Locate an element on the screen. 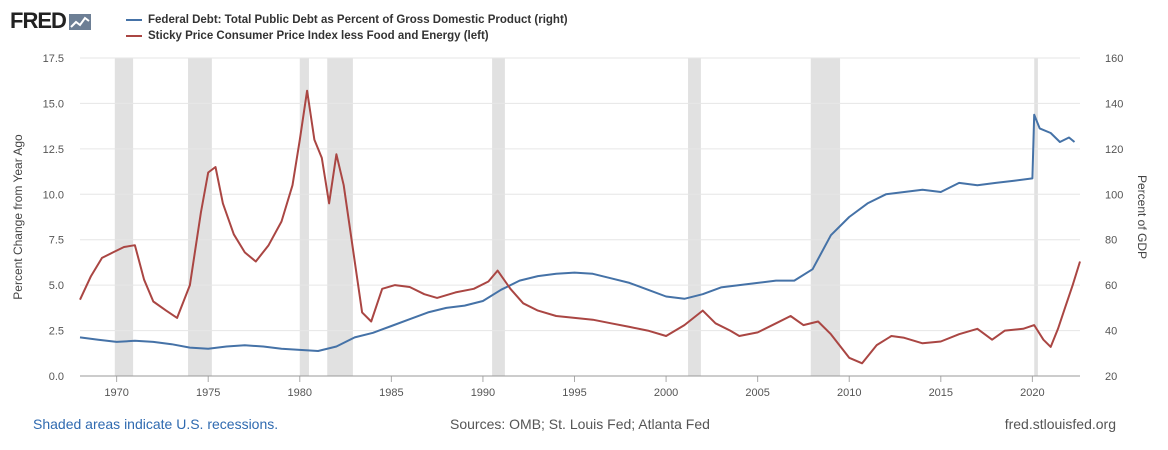 Image resolution: width=1168 pixels, height=450 pixels. y-tick-right: 140 is located at coordinates (1114, 104).